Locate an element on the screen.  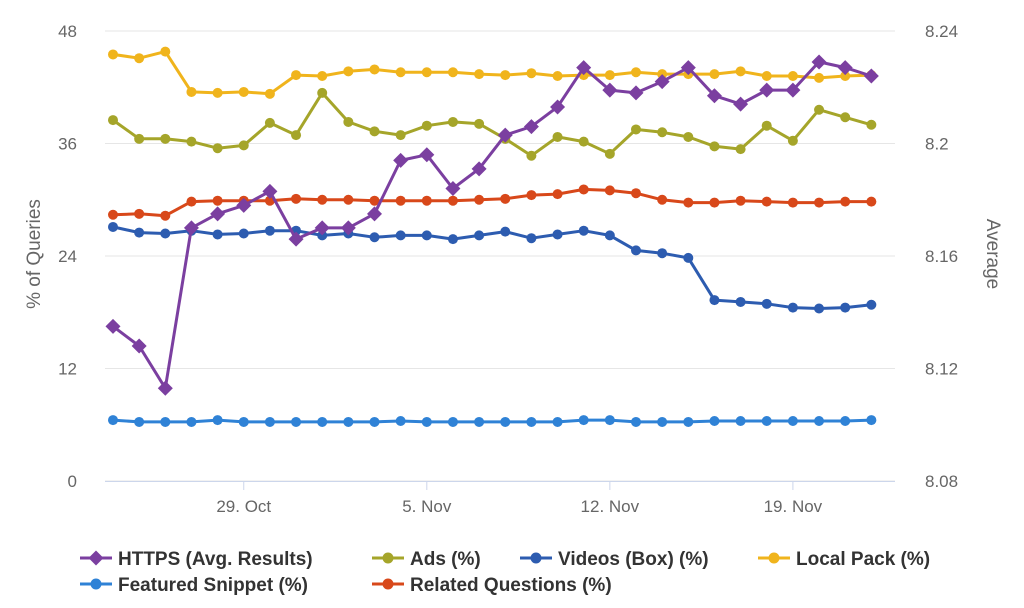
y-left-tick-label: 24 is located at coordinates (67, 256).